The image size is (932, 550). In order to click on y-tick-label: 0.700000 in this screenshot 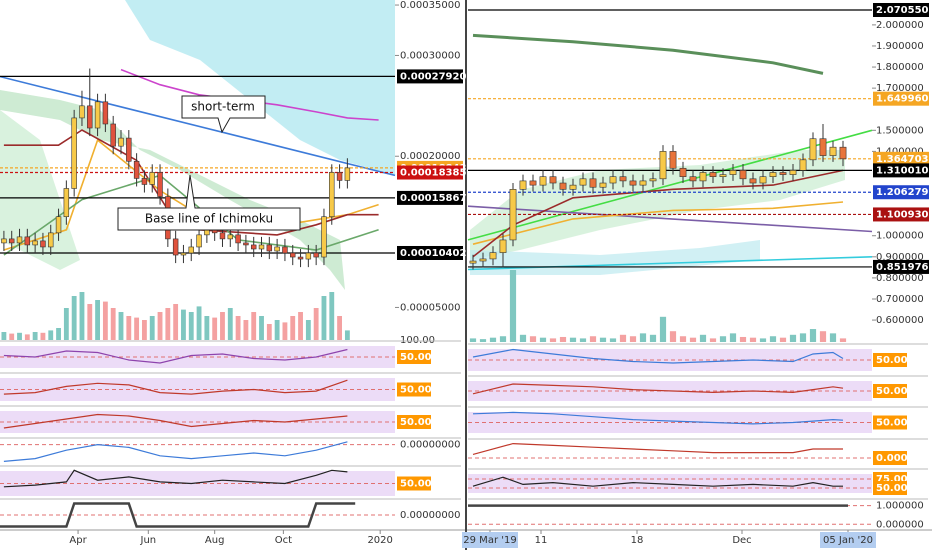, I will do `click(900, 299)`.